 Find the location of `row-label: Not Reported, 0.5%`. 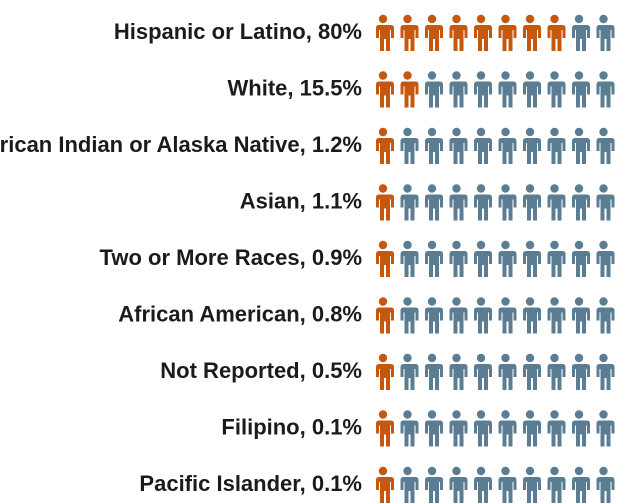

row-label: Not Reported, 0.5% is located at coordinates (261, 370).